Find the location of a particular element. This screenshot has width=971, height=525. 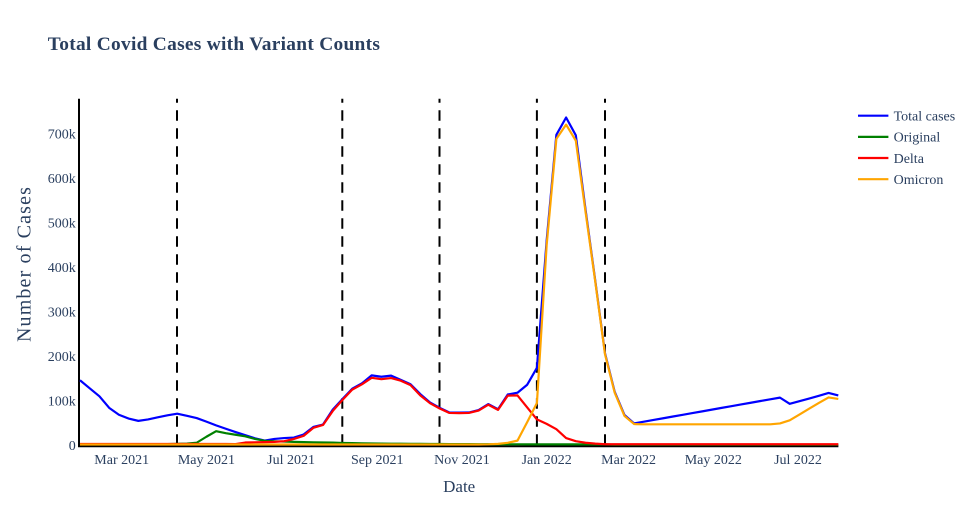

svg-text: 0 is located at coordinates (72, 446).